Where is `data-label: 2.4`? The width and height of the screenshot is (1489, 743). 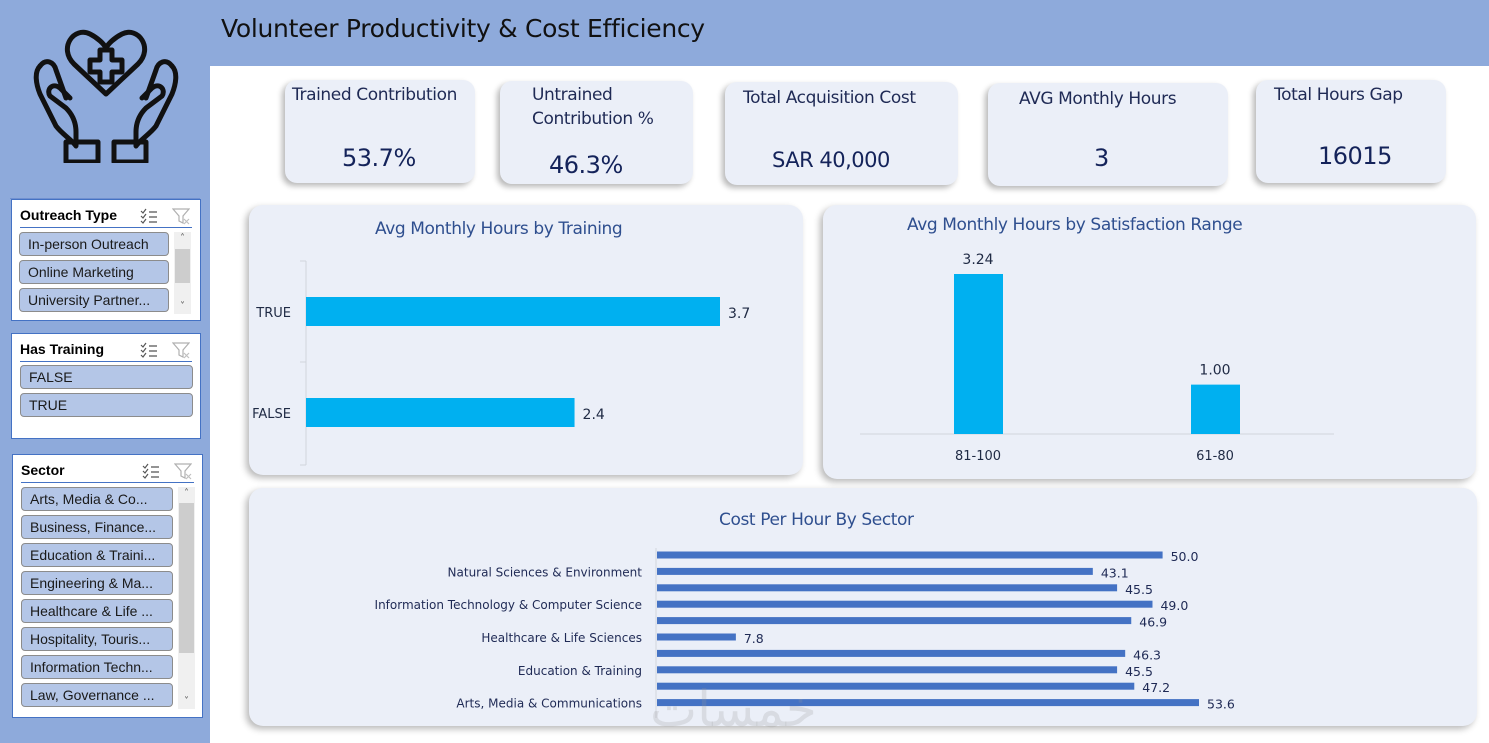
data-label: 2.4 is located at coordinates (594, 415).